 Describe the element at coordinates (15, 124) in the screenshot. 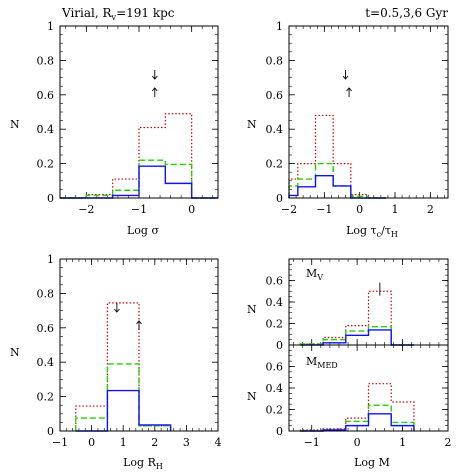

I see `ylabel-tl: N` at that location.